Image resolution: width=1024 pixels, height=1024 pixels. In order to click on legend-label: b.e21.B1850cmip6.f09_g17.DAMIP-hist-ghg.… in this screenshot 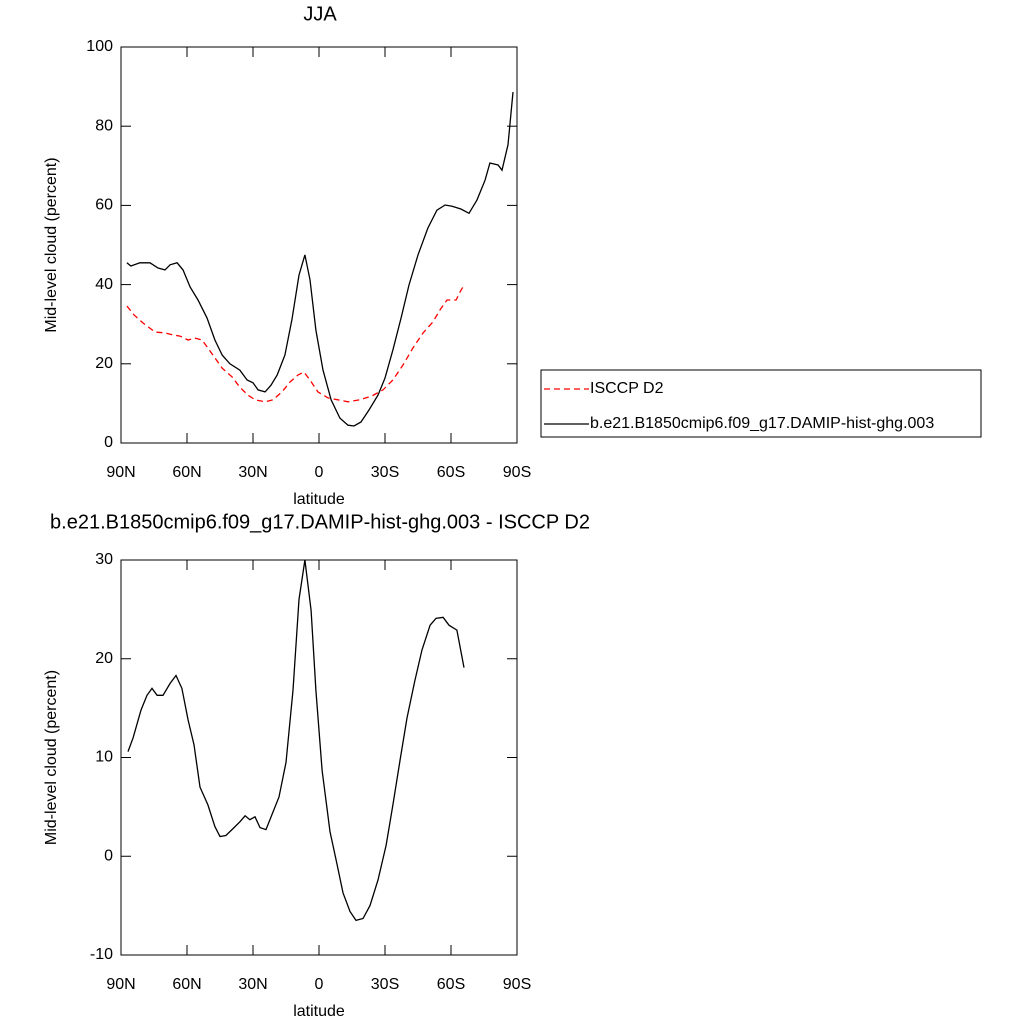, I will do `click(762, 423)`.